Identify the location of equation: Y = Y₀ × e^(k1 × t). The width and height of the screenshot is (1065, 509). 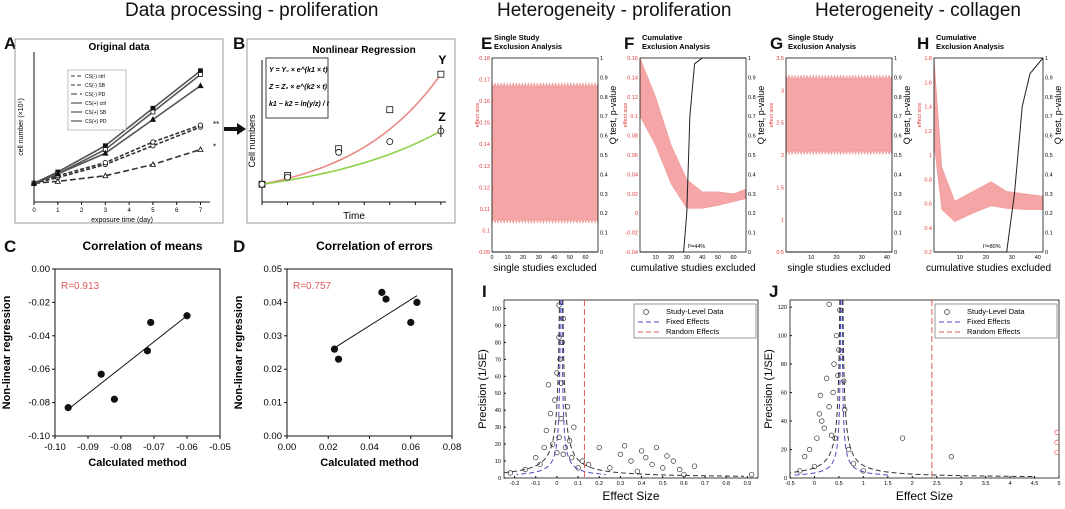
(298, 70).